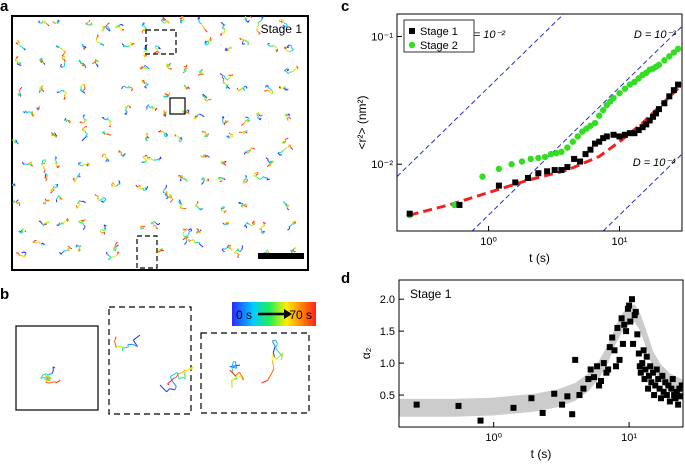  Describe the element at coordinates (281, 256) in the screenshot. I see `scale-bar` at that location.